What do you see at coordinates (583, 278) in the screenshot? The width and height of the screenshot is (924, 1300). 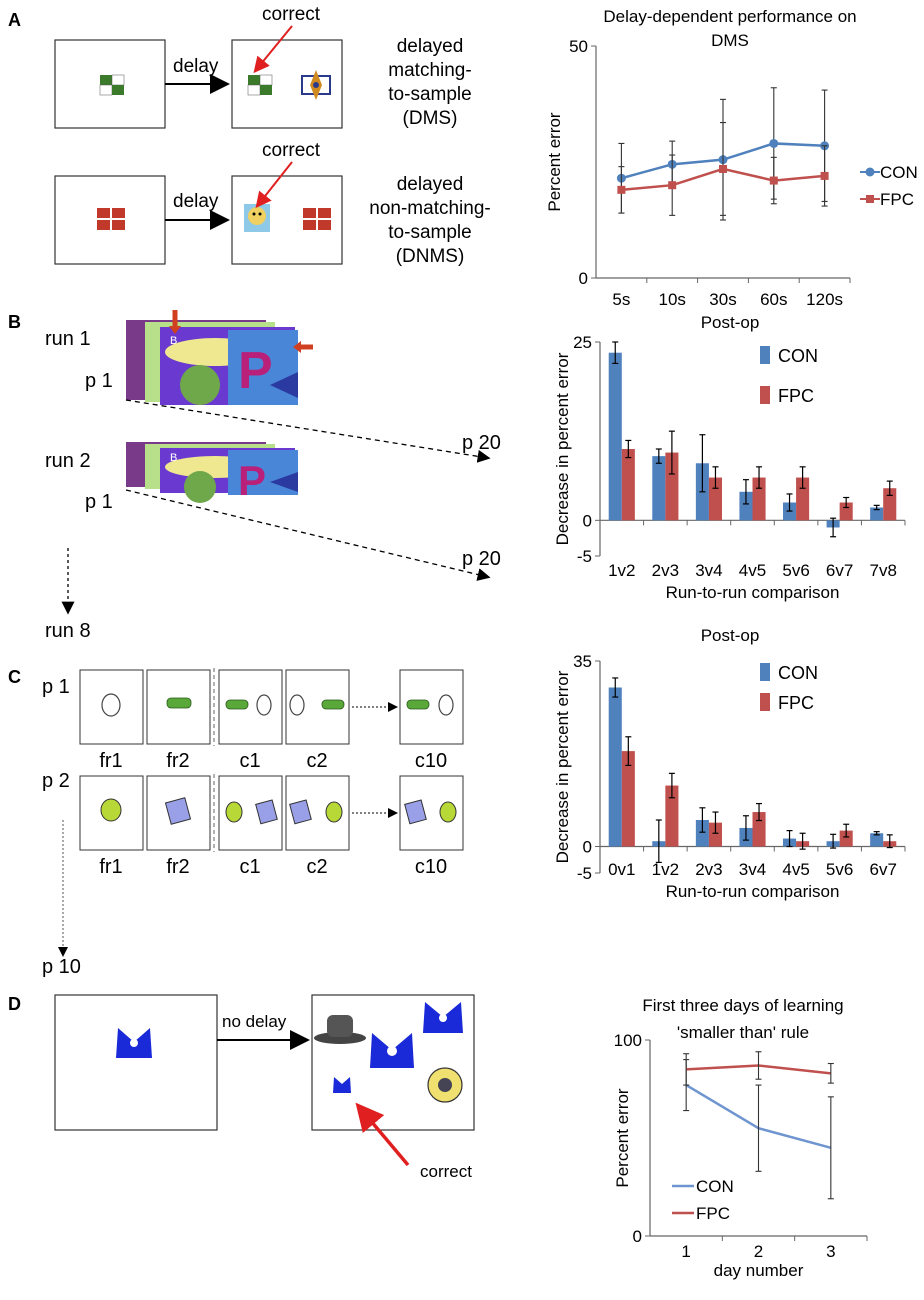 I see `chart-dms-y-tick-label: 0` at bounding box center [583, 278].